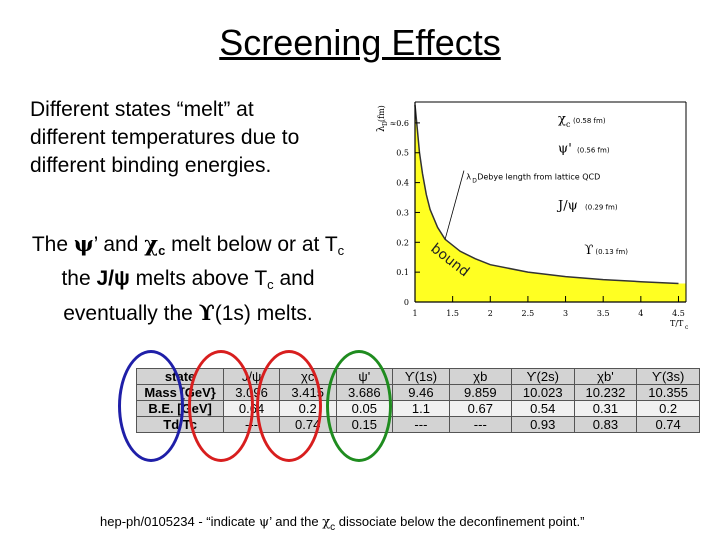 The height and width of the screenshot is (540, 720). I want to click on state-subscript-1: c, so click(568, 124).